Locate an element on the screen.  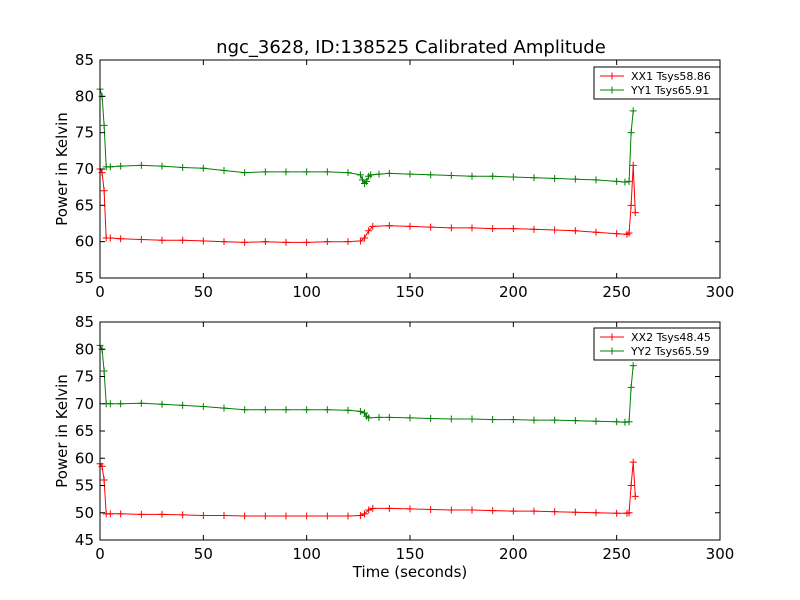
x-tick-label: 200 is located at coordinates (513, 292).